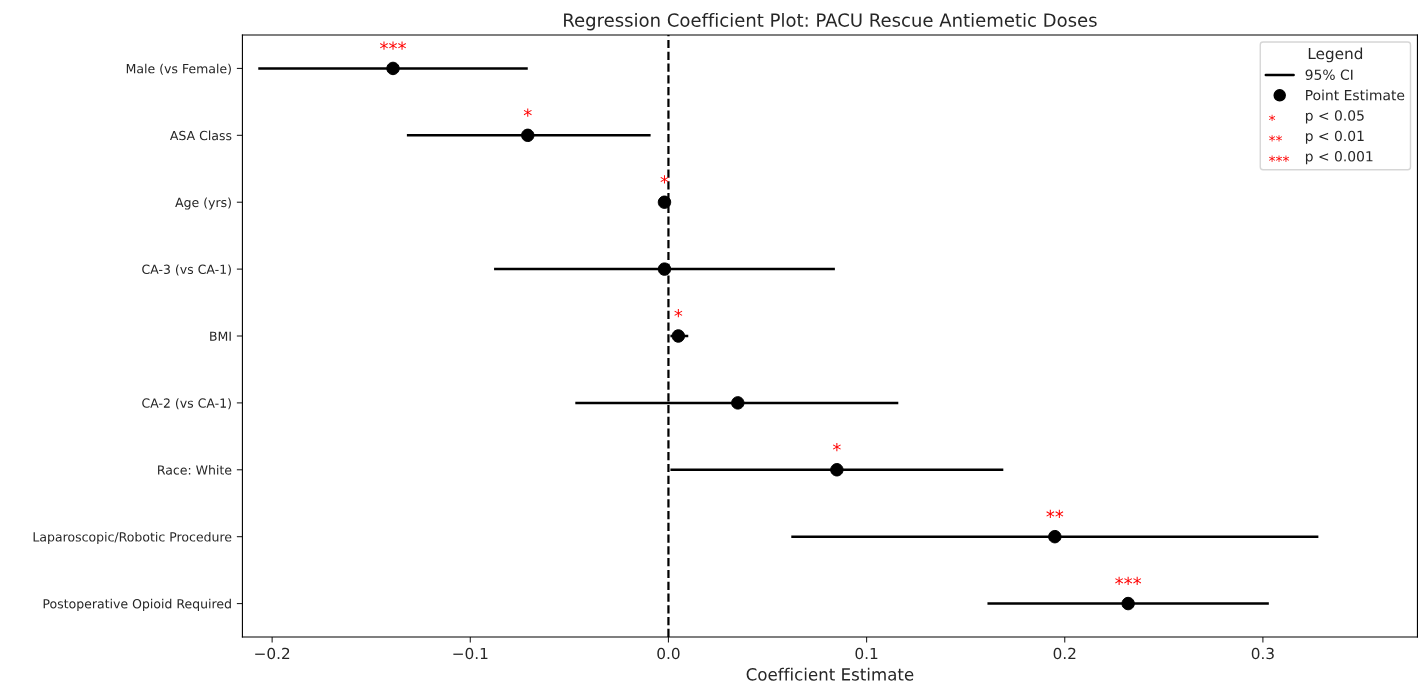  I want to click on text: *** p < 0.001, so click(1321, 158).